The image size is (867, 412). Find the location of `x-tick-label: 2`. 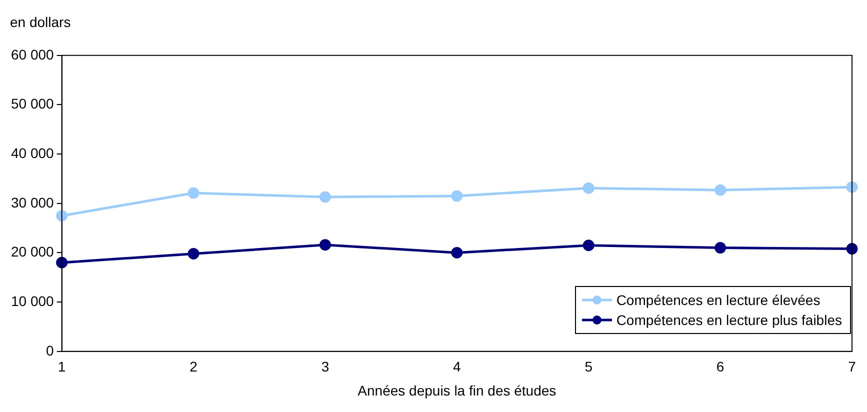

x-tick-label: 2 is located at coordinates (194, 366).